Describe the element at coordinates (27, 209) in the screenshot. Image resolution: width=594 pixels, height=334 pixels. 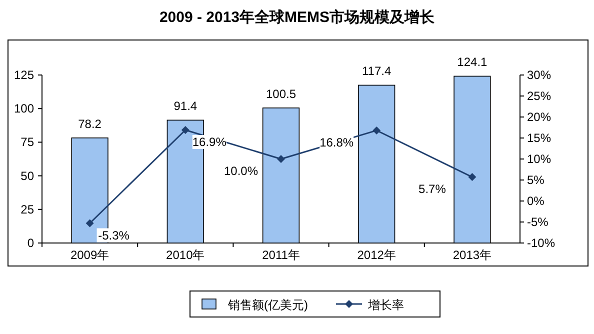
I see `y-tick-label: 25` at that location.